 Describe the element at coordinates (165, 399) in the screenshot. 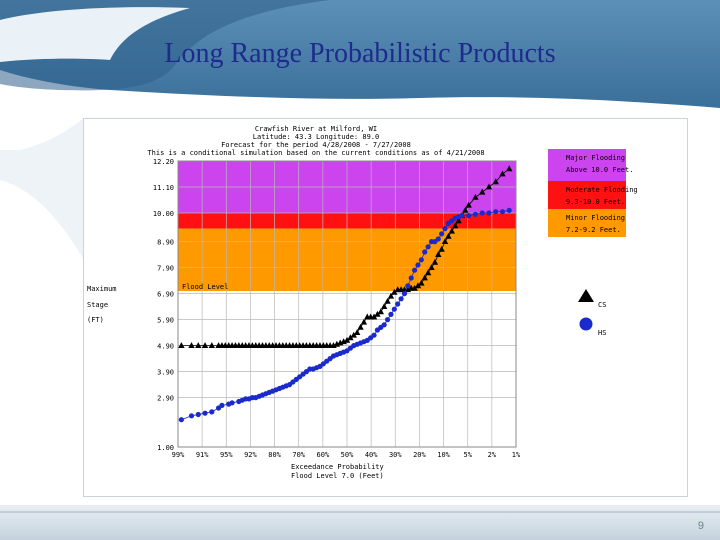

I see `y-tick-label: 2.90` at that location.